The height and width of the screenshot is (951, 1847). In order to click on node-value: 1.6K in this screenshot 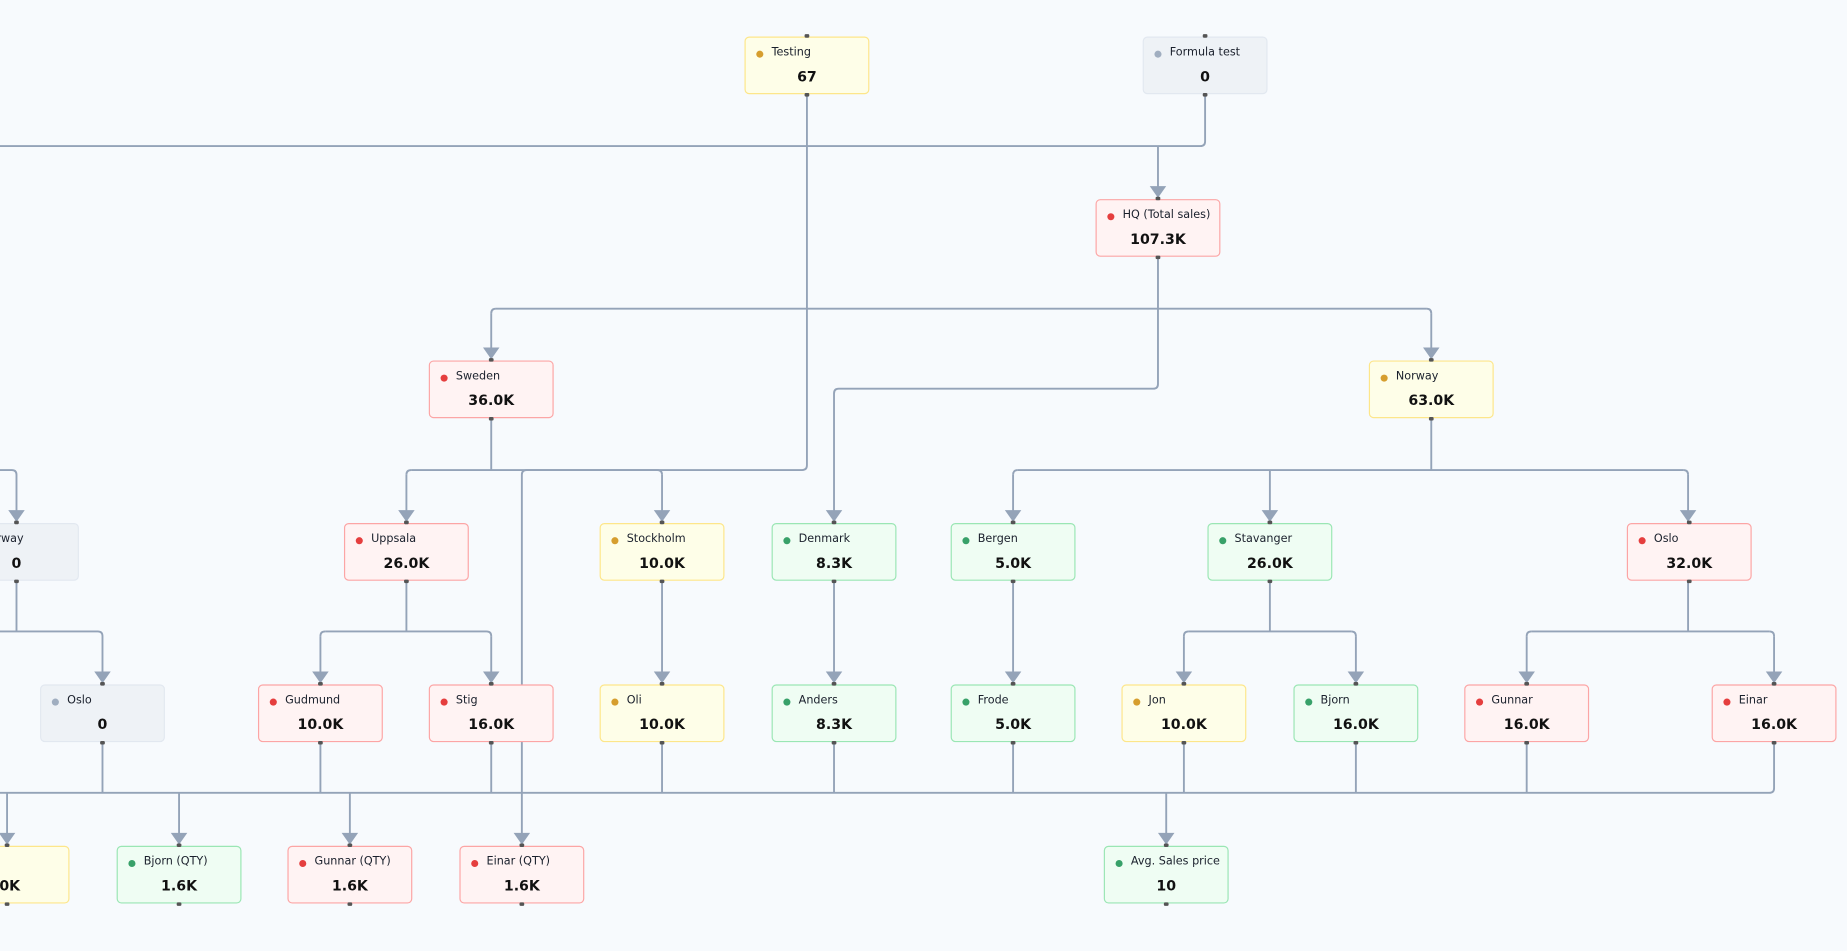, I will do `click(521, 886)`.